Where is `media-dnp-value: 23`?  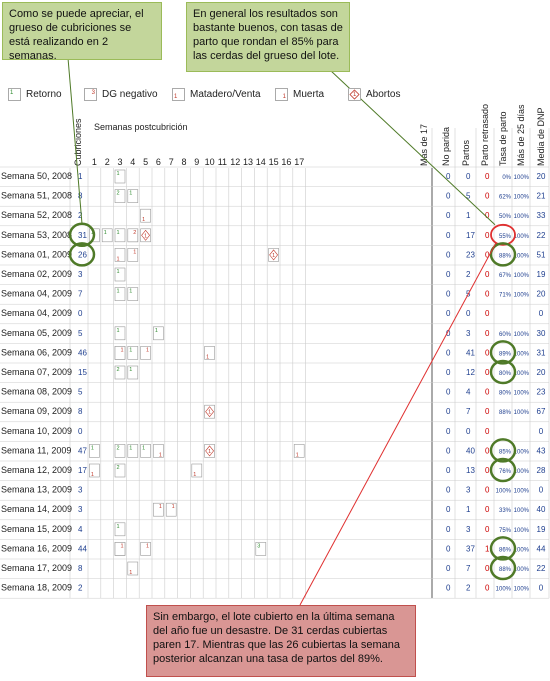 media-dnp-value: 23 is located at coordinates (541, 392).